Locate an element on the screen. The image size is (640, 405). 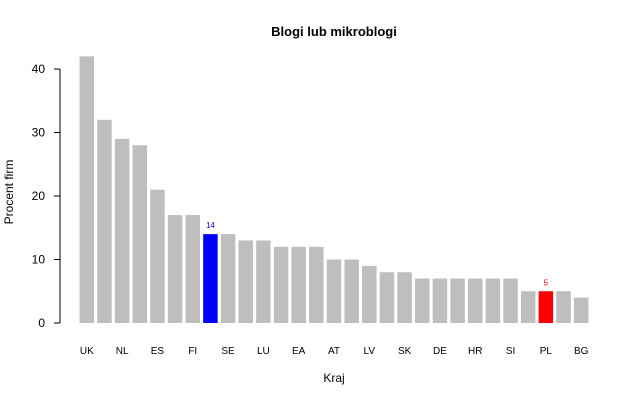
x-tick-label: SK is located at coordinates (405, 351).